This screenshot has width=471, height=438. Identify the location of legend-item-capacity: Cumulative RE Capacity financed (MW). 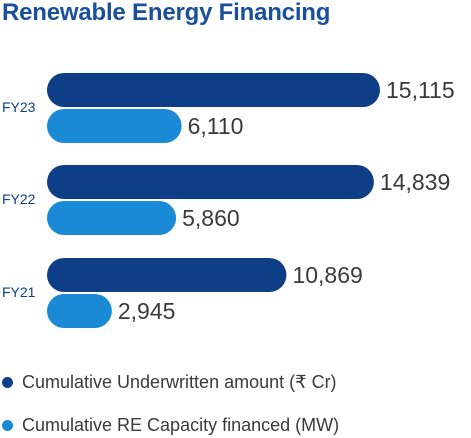
(169, 425).